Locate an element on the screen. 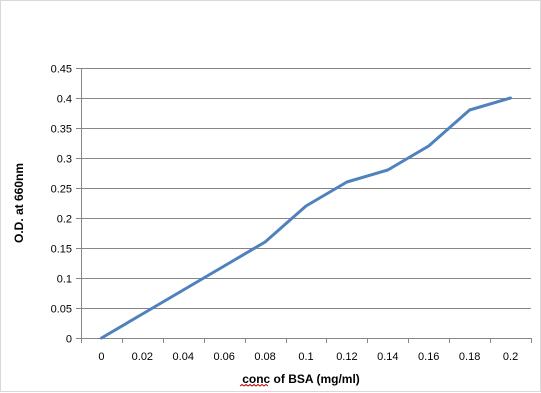 This screenshot has height=393, width=541. x-axis-title: conc of BSA (mg/ml) is located at coordinates (301, 379).